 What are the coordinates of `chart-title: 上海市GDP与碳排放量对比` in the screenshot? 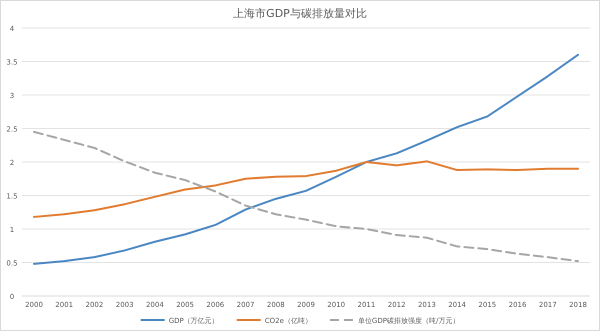 It's located at (300, 13).